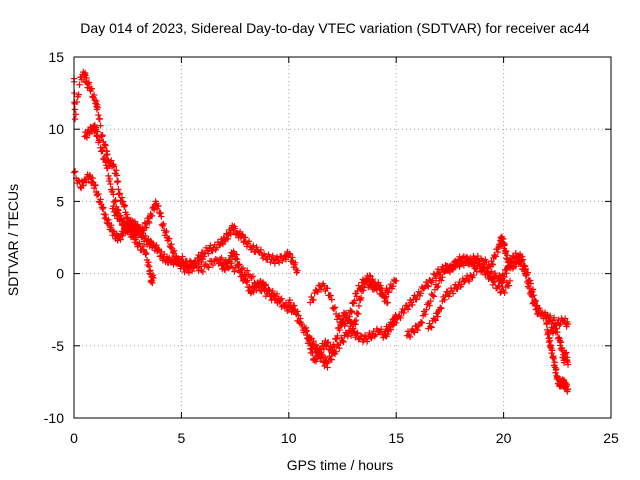 This screenshot has width=640, height=480. Describe the element at coordinates (396, 438) in the screenshot. I see `x-tick-label: 15` at that location.